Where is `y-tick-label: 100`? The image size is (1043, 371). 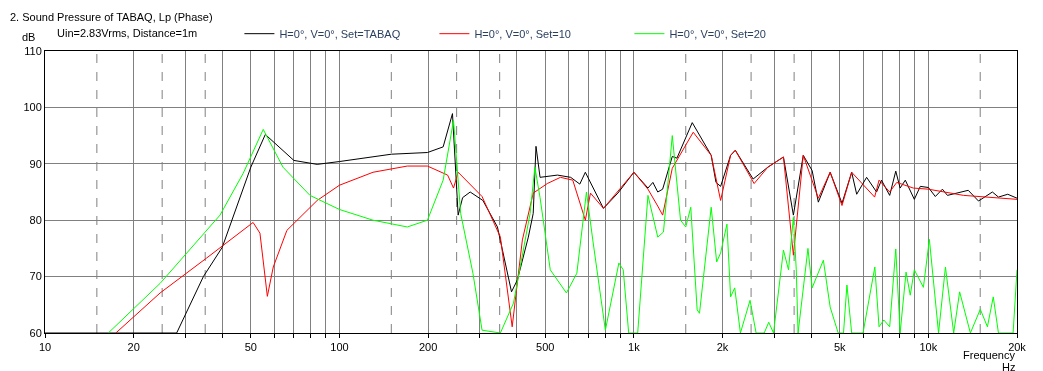
y-tick-label: 100 is located at coordinates (32, 107).